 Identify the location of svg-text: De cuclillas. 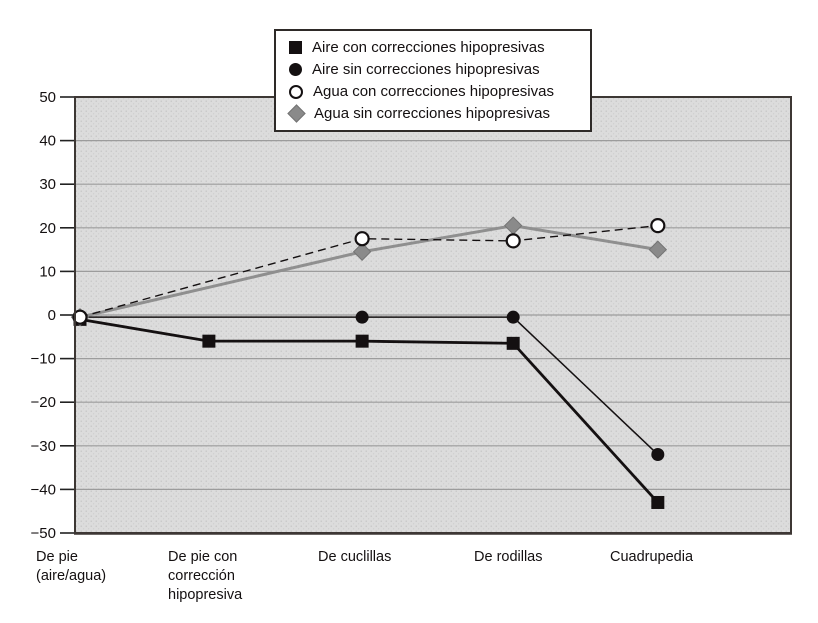
(354, 557).